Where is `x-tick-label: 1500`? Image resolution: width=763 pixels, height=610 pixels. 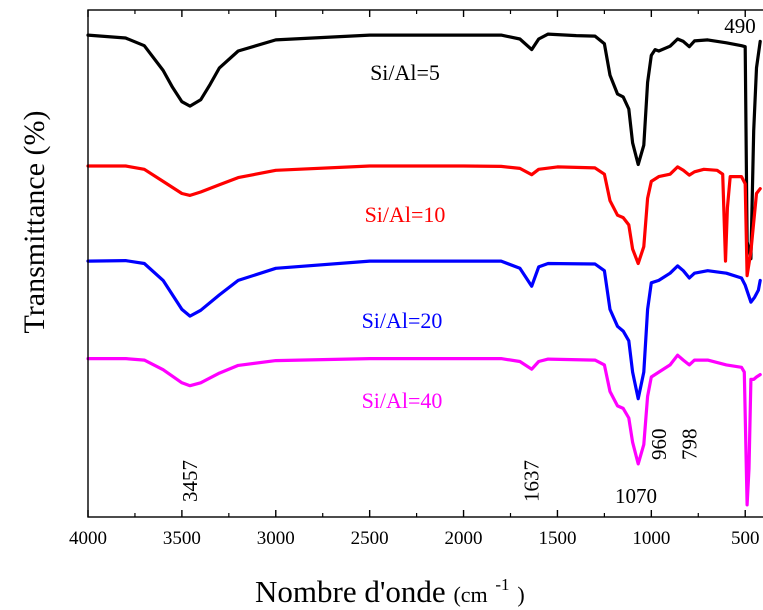 x-tick-label: 1500 is located at coordinates (557, 538).